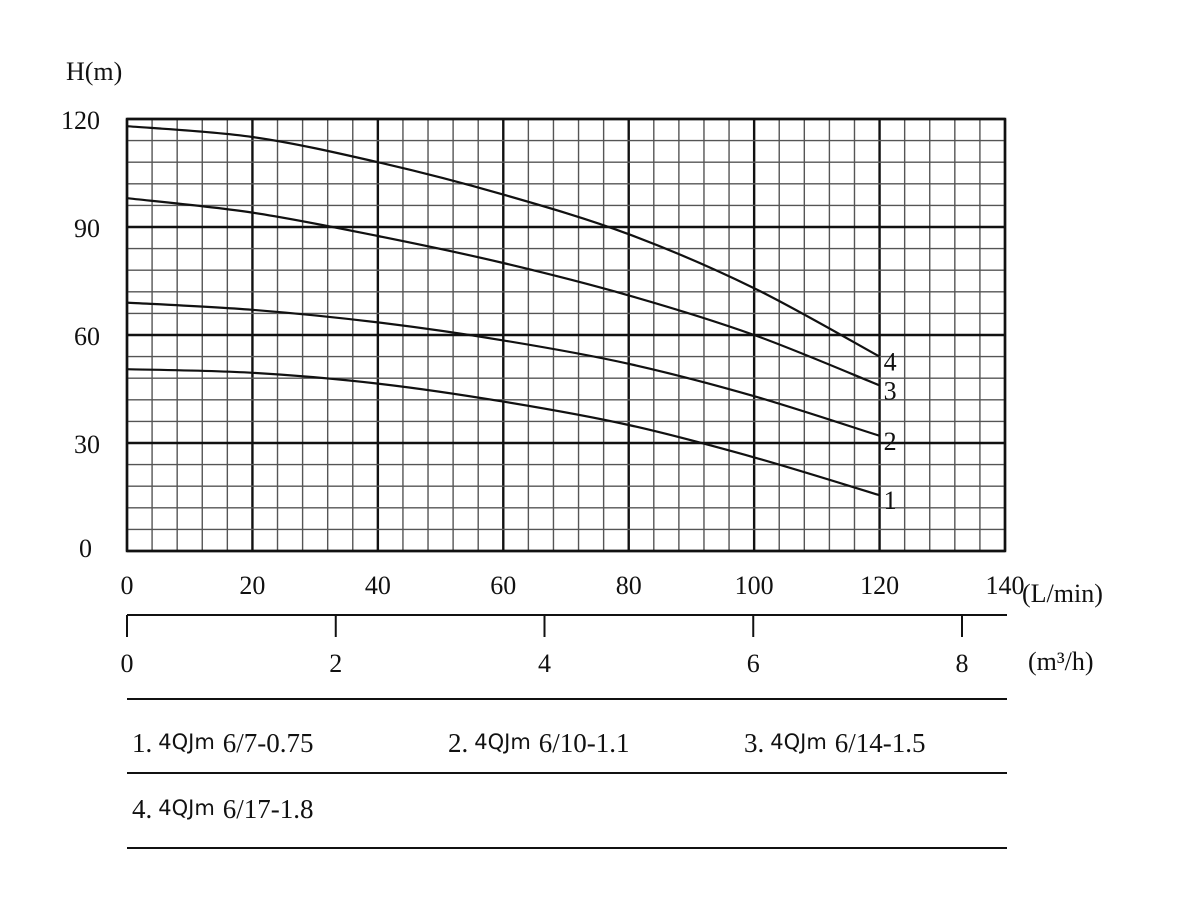 The height and width of the screenshot is (897, 1200). I want to click on legend-spec: 6/7-0.75, so click(268, 743).